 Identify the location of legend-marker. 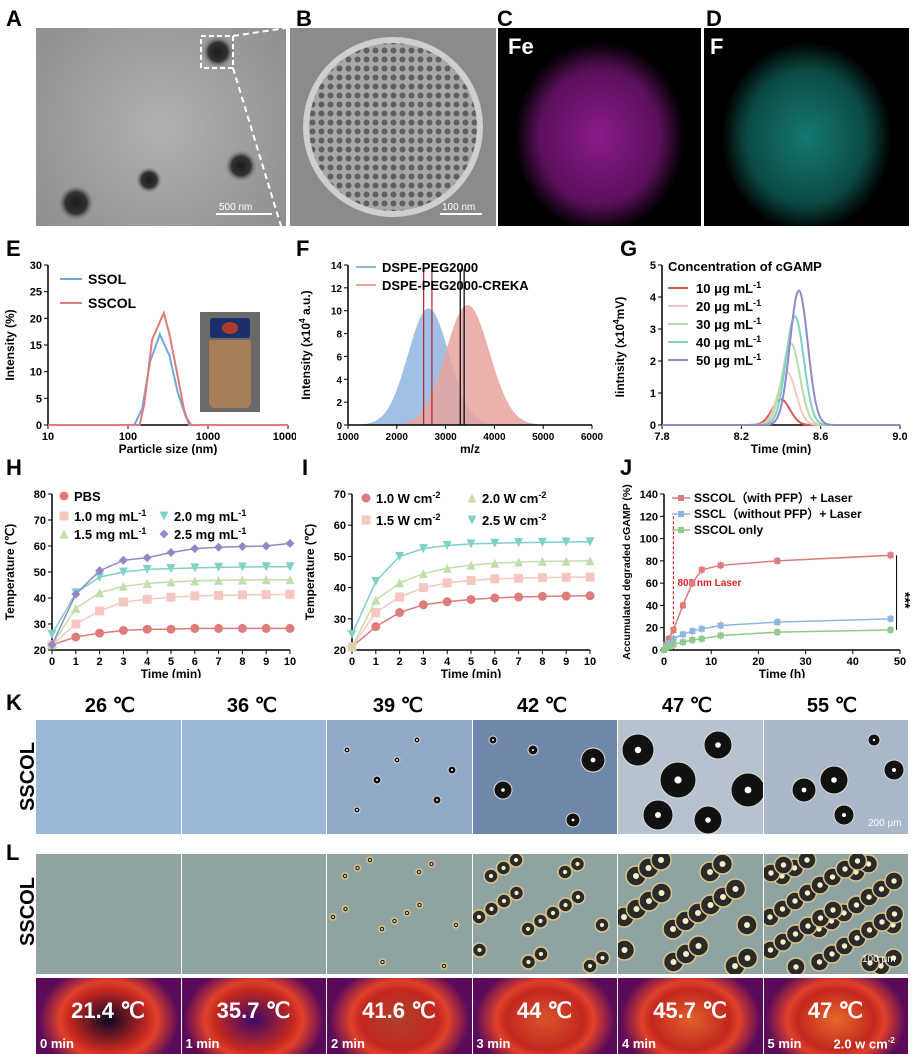
(681, 530).